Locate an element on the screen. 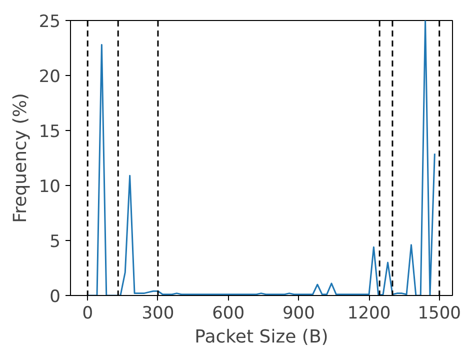  x-tick-label: 0 is located at coordinates (88, 314).